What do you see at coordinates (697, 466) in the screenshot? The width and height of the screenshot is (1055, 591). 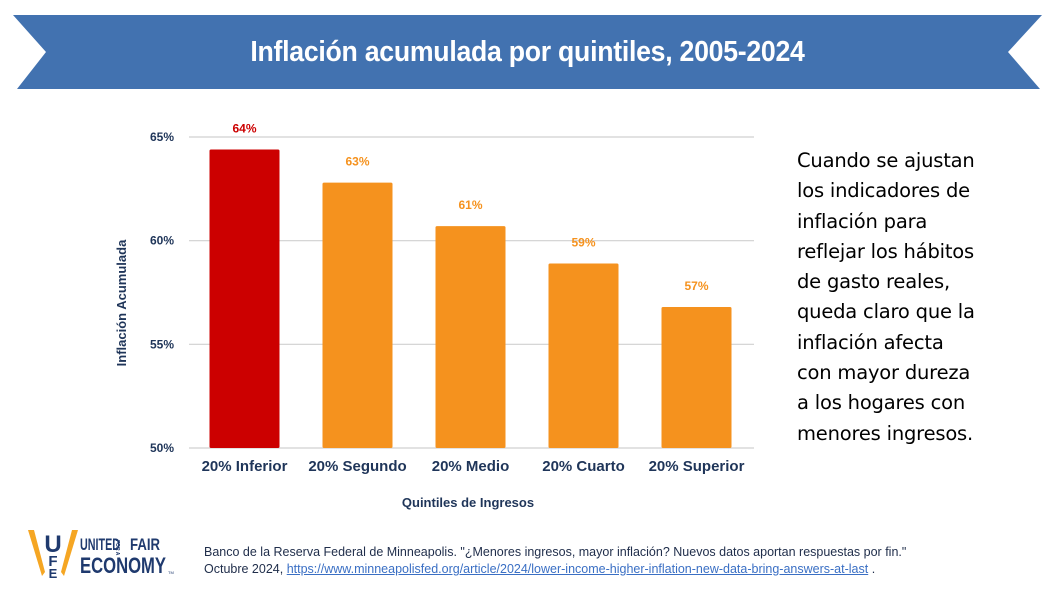 I see `x-tick-label: 20% Superior` at bounding box center [697, 466].